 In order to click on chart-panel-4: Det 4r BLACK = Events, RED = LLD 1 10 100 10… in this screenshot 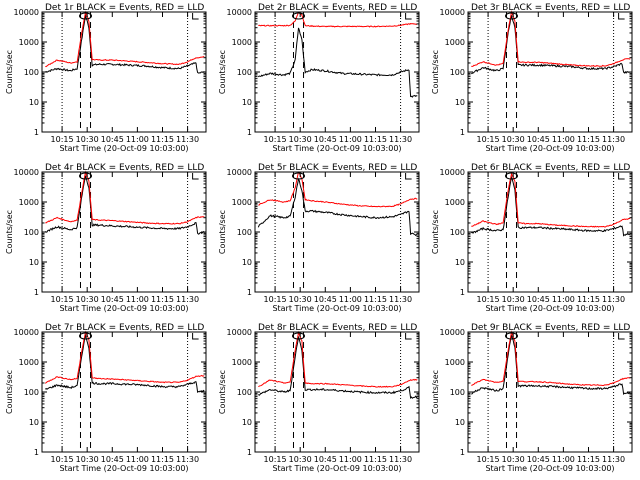, I will do `click(106, 238)`.